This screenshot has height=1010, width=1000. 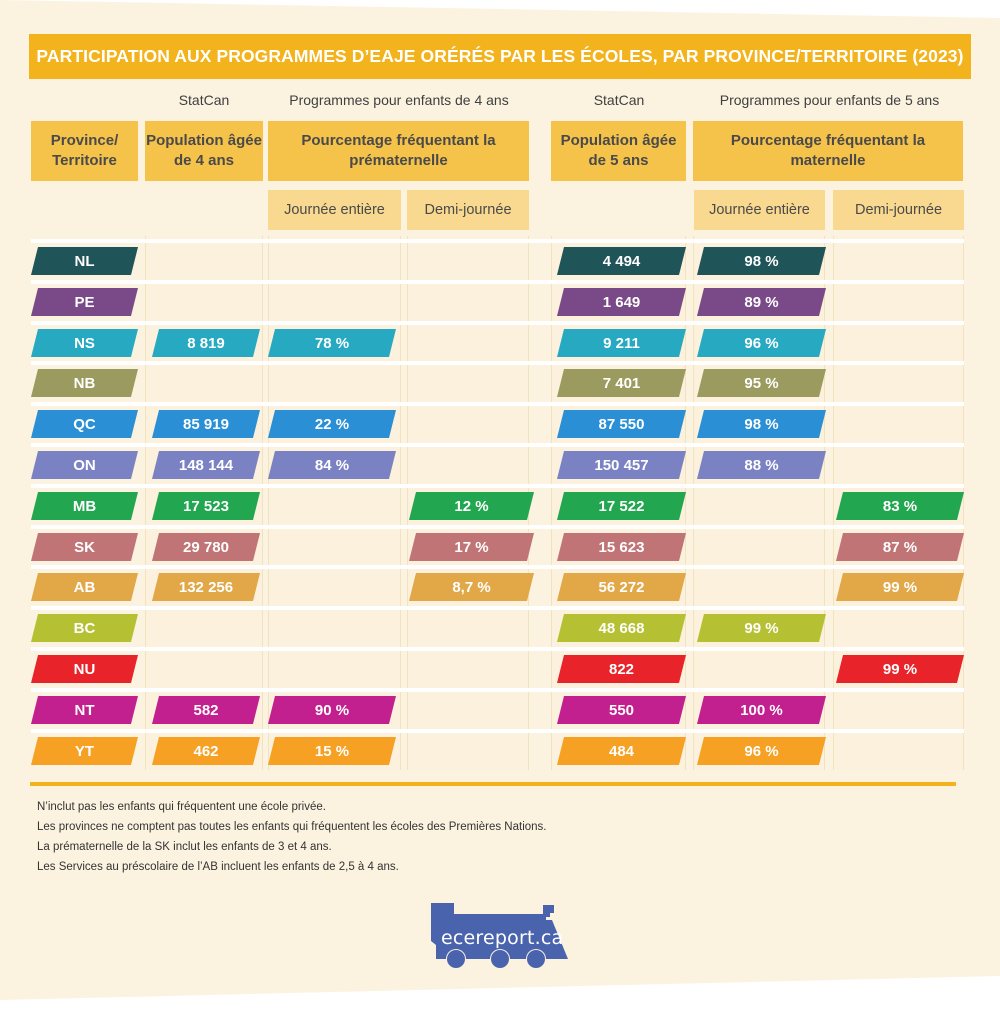 What do you see at coordinates (900, 547) in the screenshot?
I see `half-day-5-value: 87 %` at bounding box center [900, 547].